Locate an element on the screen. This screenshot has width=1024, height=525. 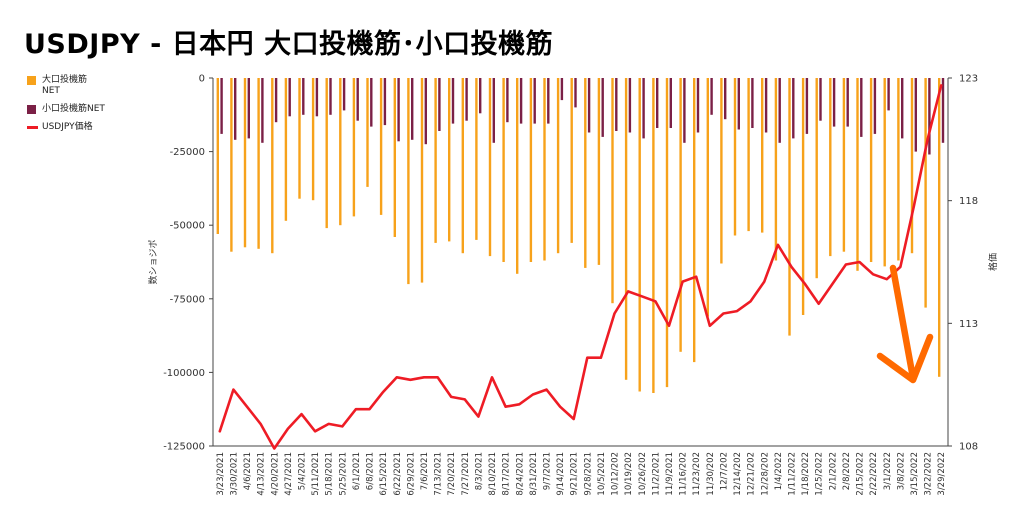
x-tick-label: 2/1/2022 is located at coordinates (833, 471).